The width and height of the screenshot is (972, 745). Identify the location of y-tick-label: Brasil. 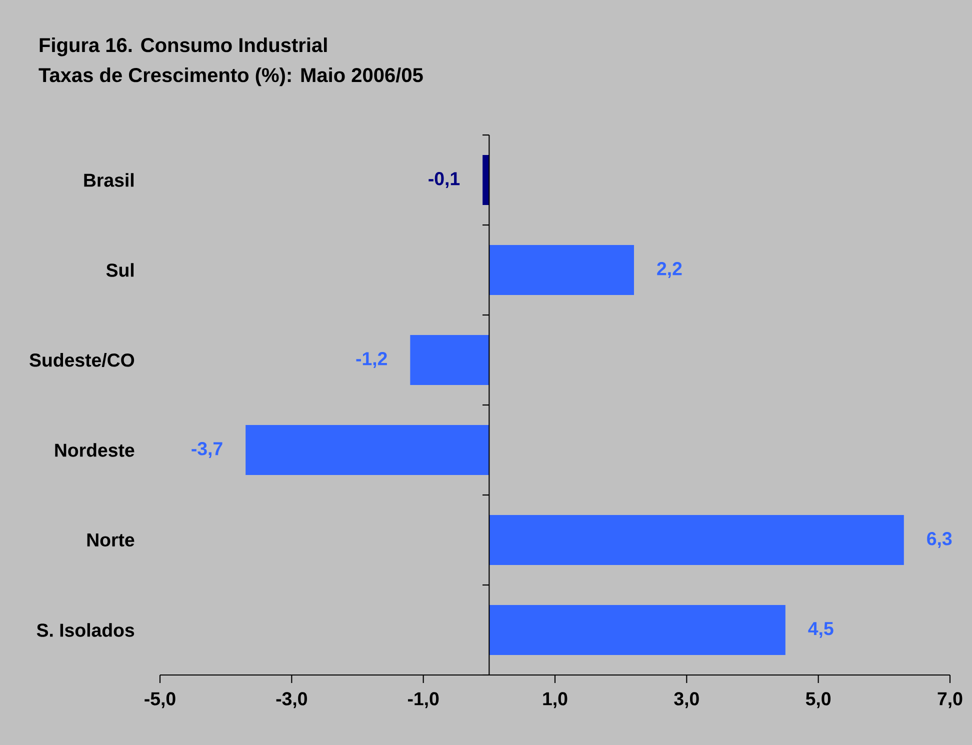
(109, 180).